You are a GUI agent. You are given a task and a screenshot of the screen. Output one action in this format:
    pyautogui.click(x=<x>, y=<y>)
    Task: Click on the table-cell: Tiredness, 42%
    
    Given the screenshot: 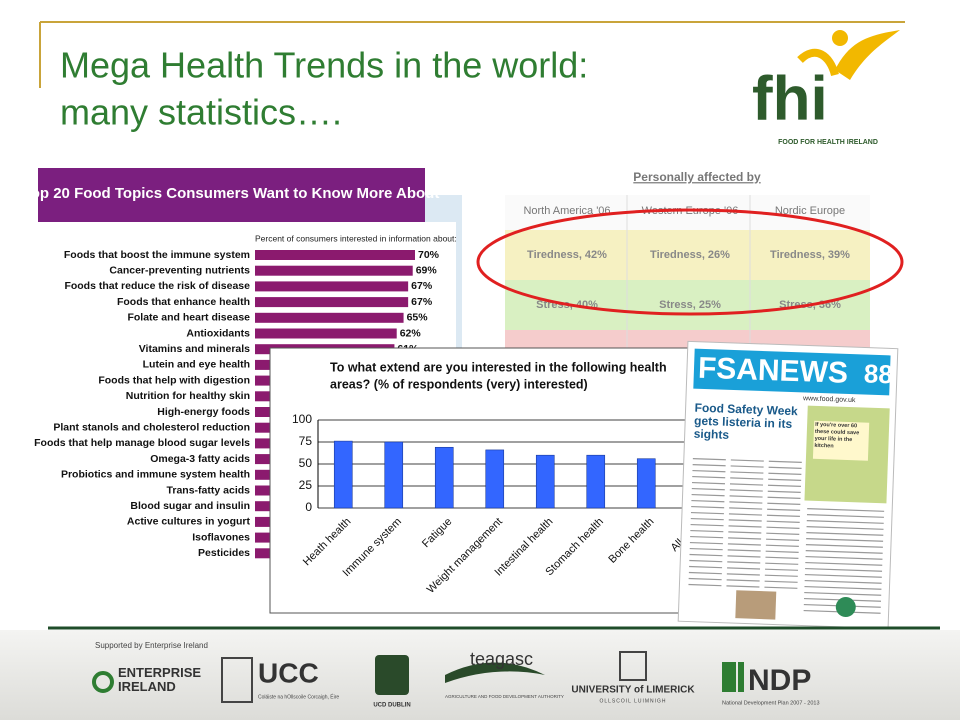 What is the action you would take?
    pyautogui.click(x=567, y=255)
    